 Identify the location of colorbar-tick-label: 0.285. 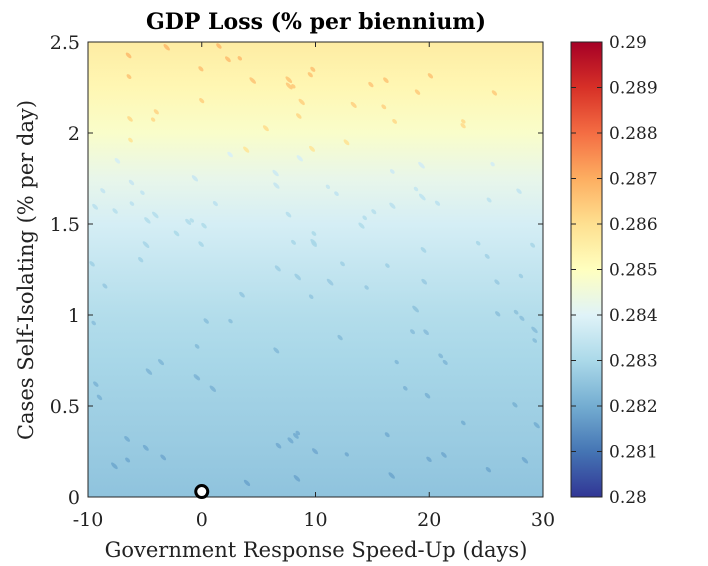
(633, 271).